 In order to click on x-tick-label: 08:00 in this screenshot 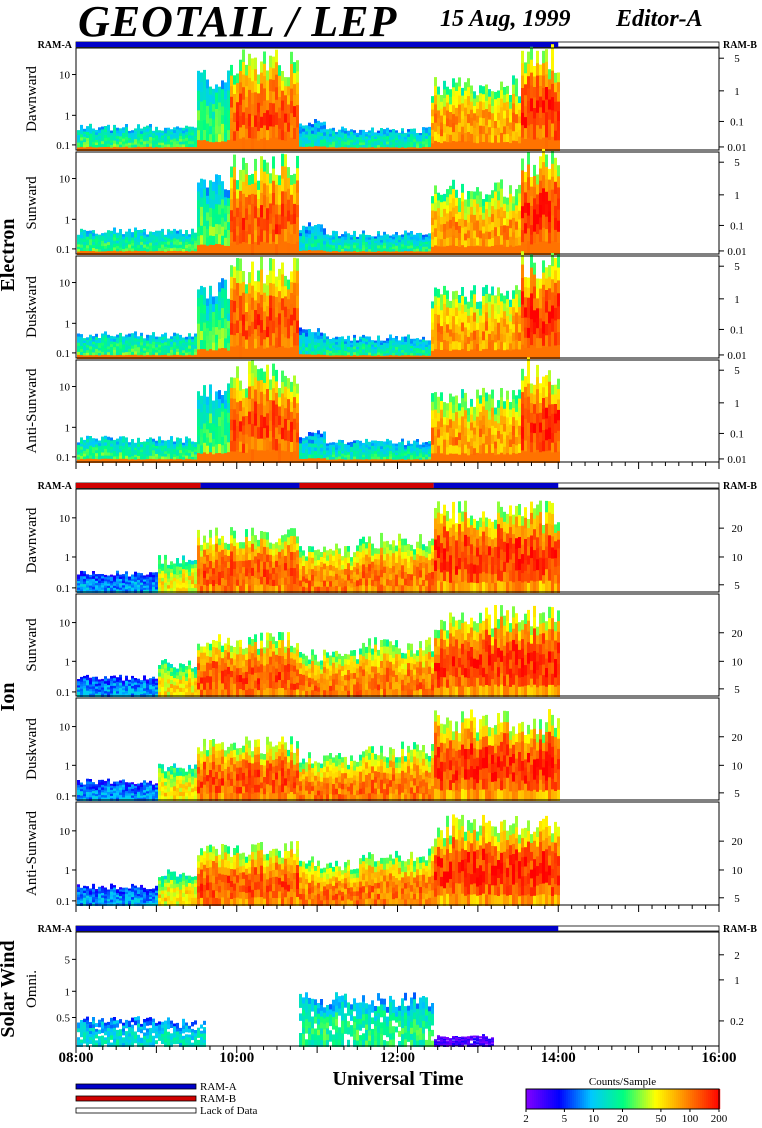, I will do `click(76, 1058)`.